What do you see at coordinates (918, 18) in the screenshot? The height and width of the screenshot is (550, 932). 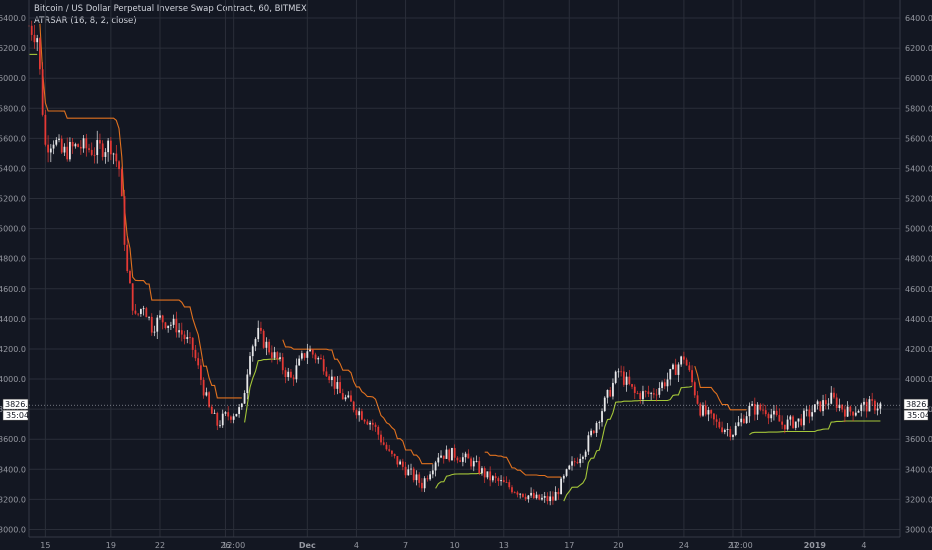 I see `right-price-tick: 6400.0` at bounding box center [918, 18].